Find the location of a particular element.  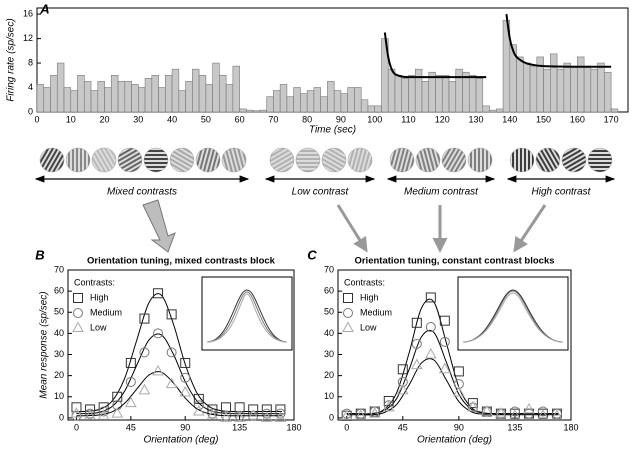

x-tick-label: 100 is located at coordinates (374, 119).